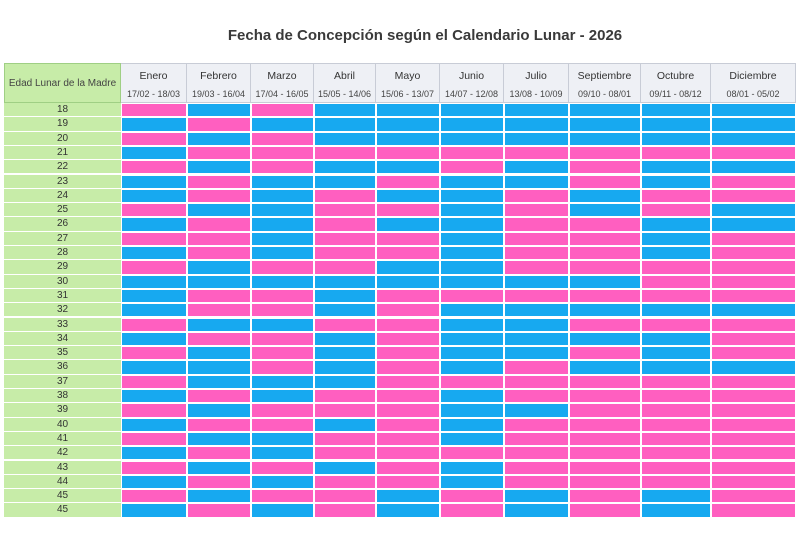  What do you see at coordinates (675, 76) in the screenshot?
I see `month-name: Octubre` at bounding box center [675, 76].